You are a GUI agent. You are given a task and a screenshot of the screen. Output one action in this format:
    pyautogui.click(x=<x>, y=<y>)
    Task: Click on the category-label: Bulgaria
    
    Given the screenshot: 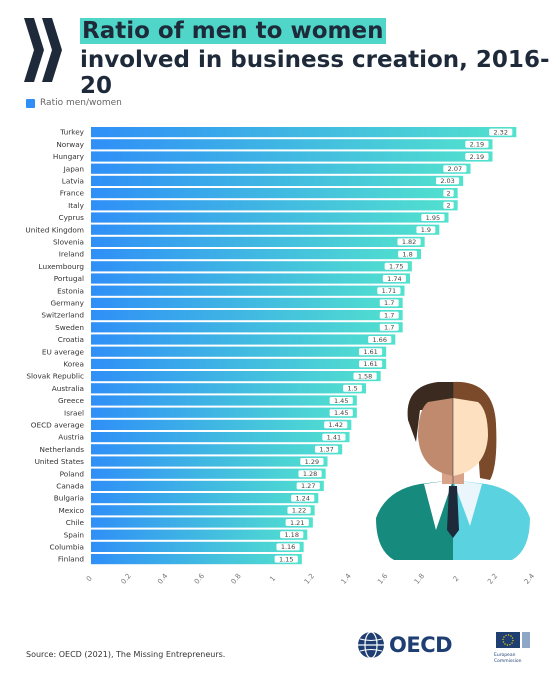 What is the action you would take?
    pyautogui.click(x=69, y=498)
    